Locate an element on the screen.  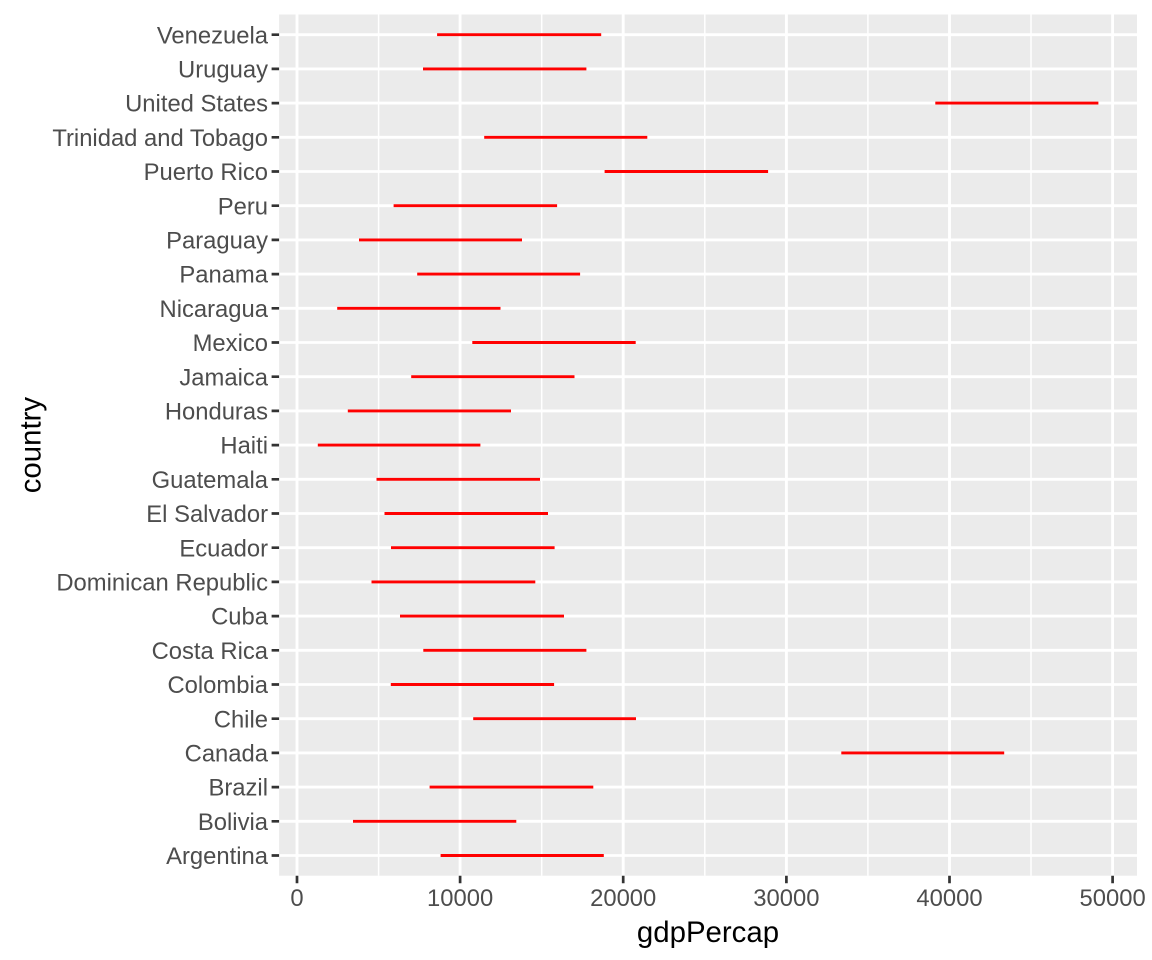
svg-text: Ecuador is located at coordinates (223, 548).